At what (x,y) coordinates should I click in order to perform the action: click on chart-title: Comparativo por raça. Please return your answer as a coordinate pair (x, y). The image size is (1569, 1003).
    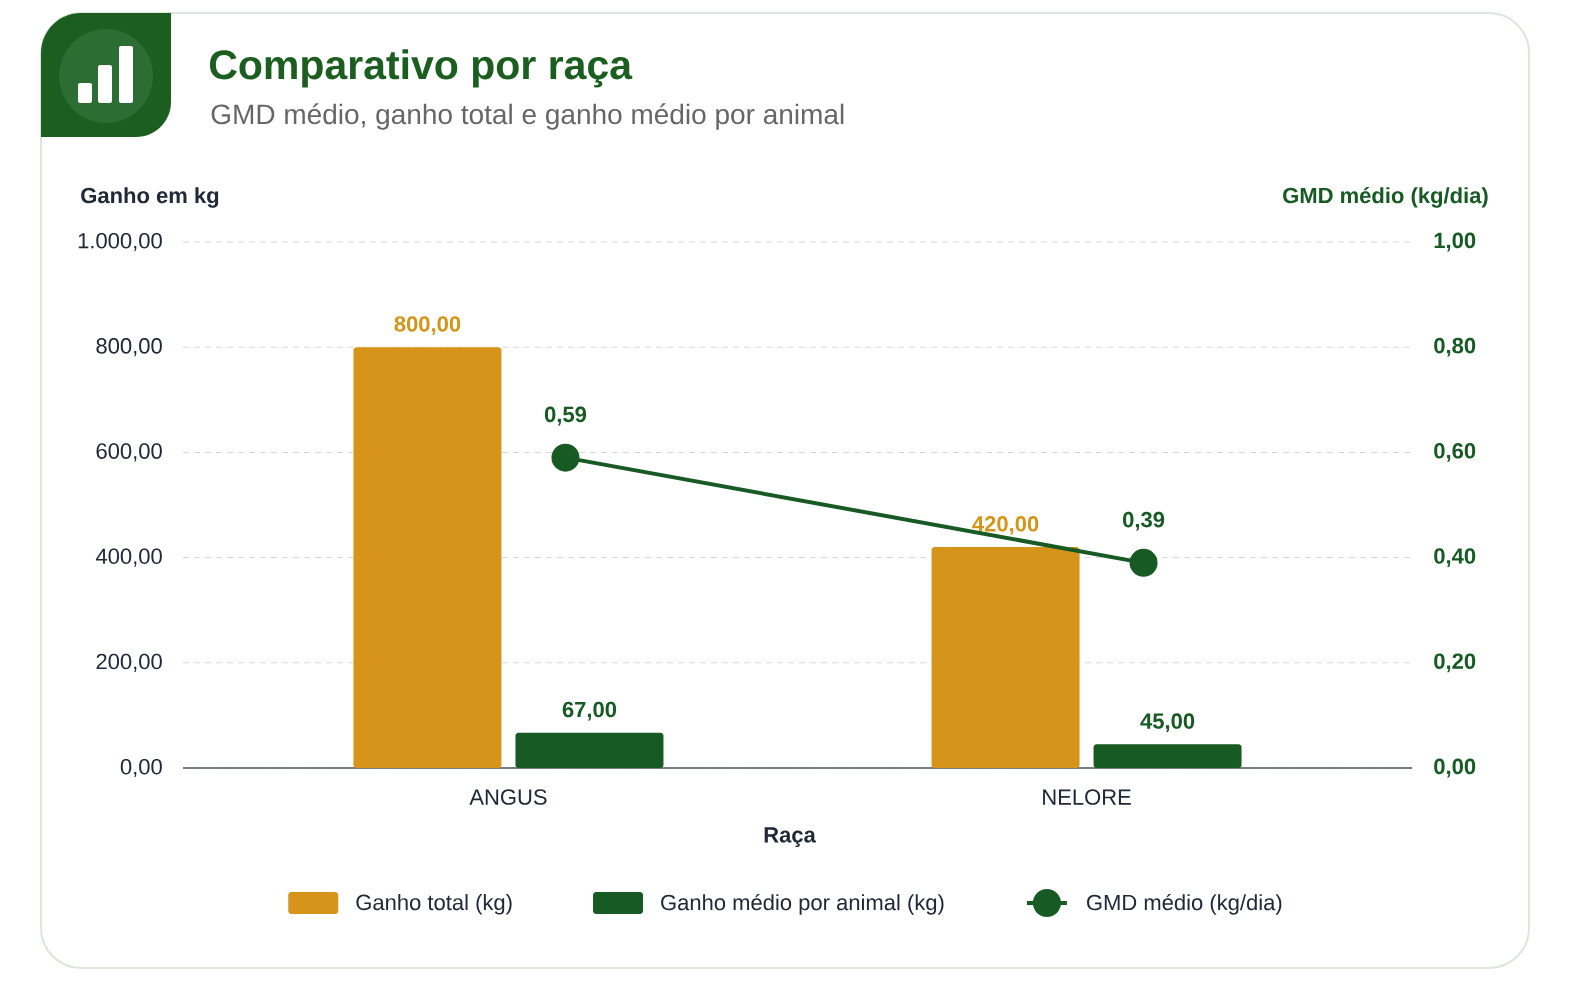
    Looking at the image, I should click on (421, 68).